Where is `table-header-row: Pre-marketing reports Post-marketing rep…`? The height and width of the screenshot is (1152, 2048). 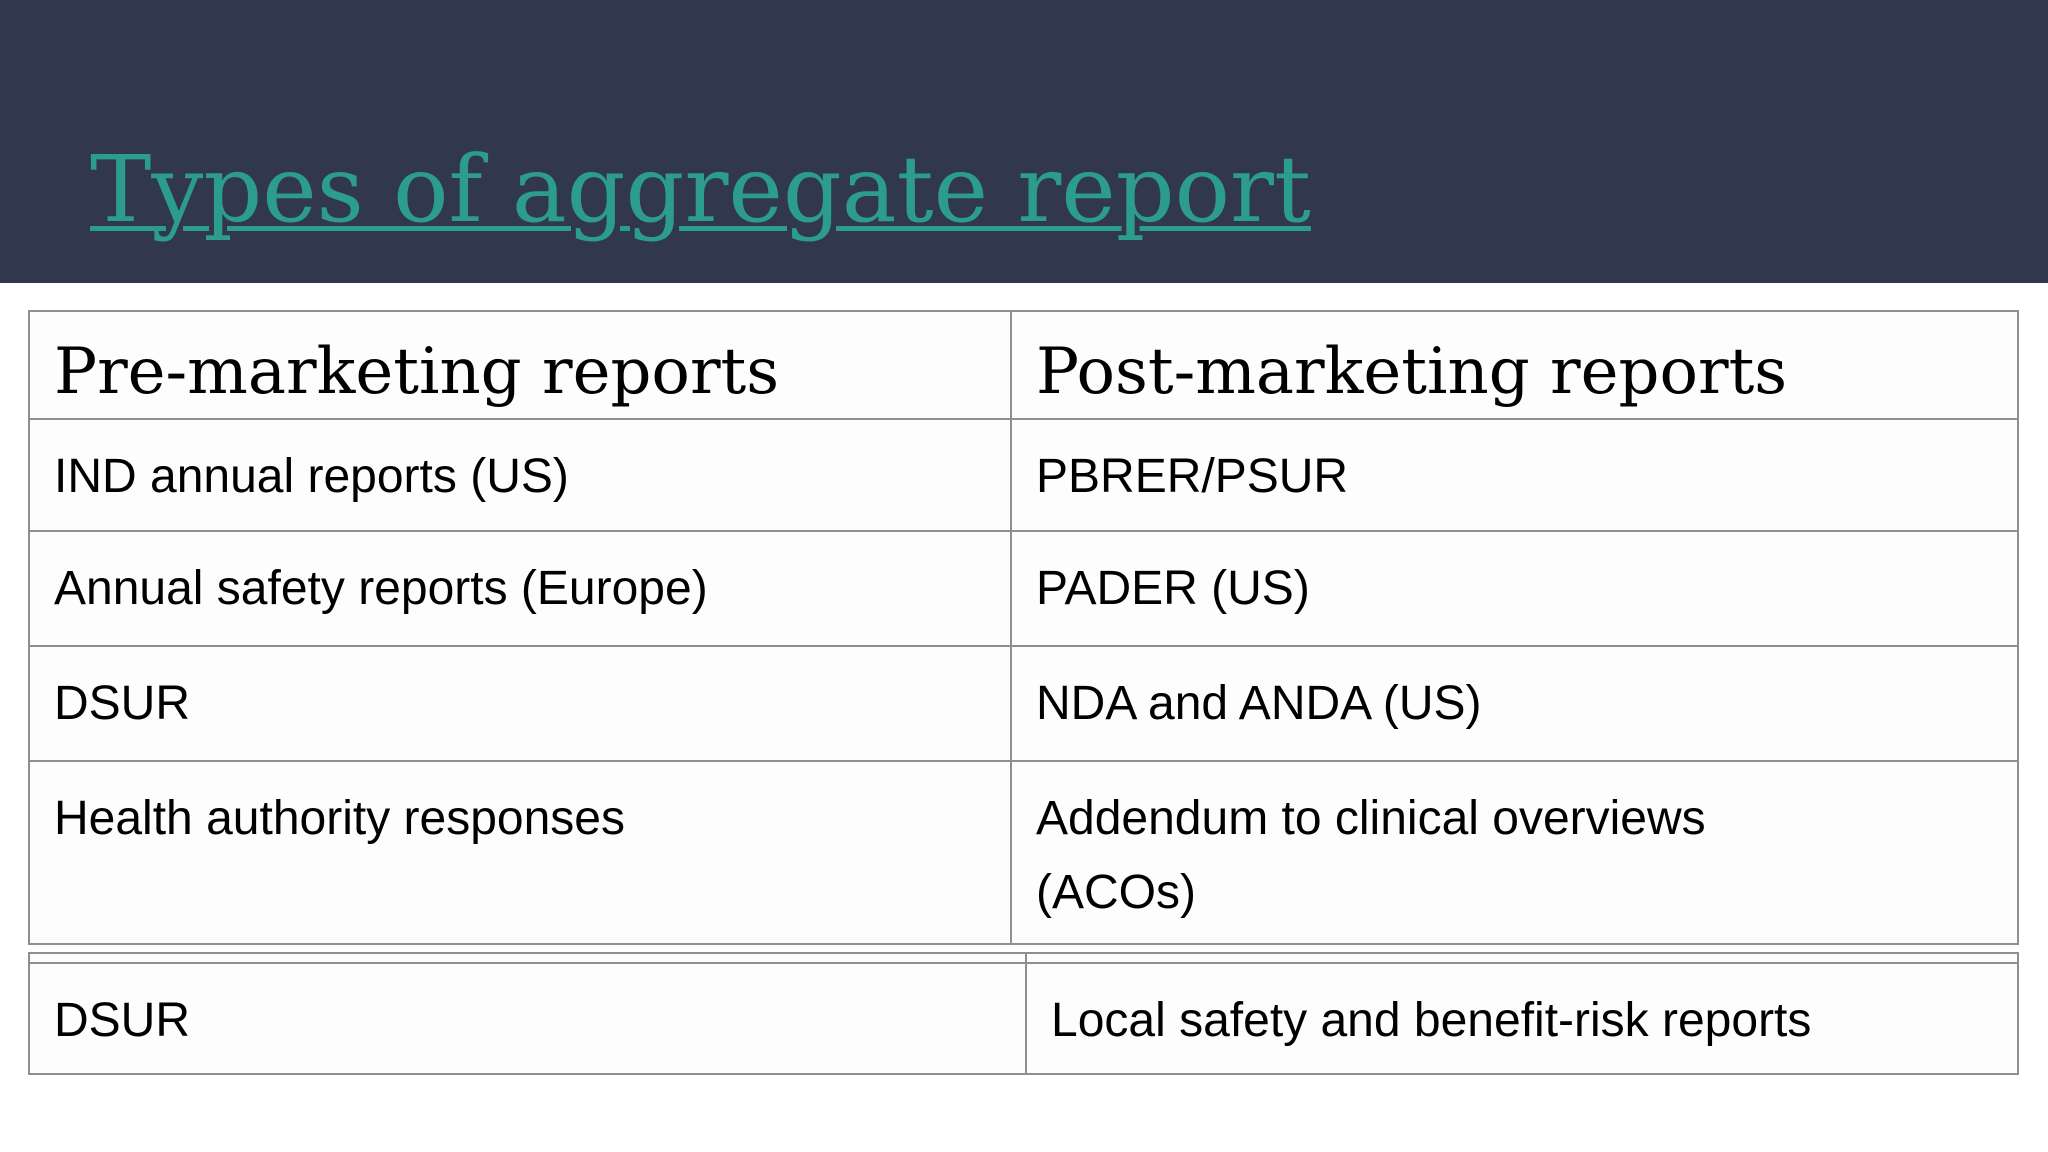
table-header-row: Pre-marketing reports Post-marketing rep… is located at coordinates (1023, 365).